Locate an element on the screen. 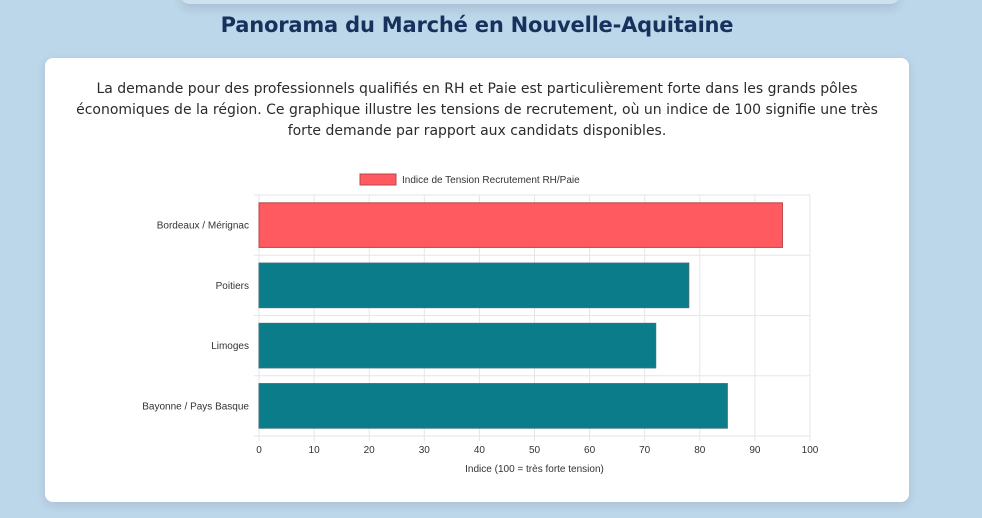 The height and width of the screenshot is (518, 982). x-axis-title: Indice (100 = très forte tension) is located at coordinates (534, 469).